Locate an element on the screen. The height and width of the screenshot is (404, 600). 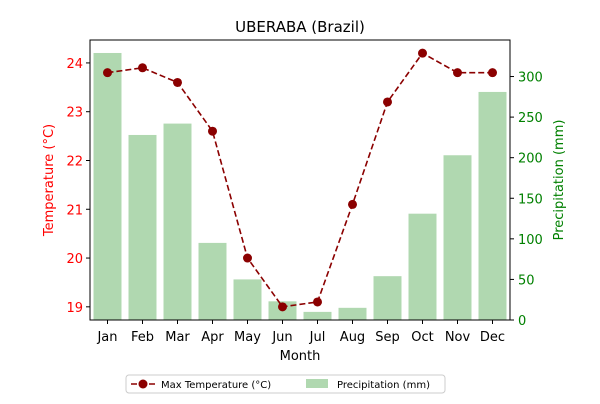
x-tick-label: Apr is located at coordinates (212, 337).